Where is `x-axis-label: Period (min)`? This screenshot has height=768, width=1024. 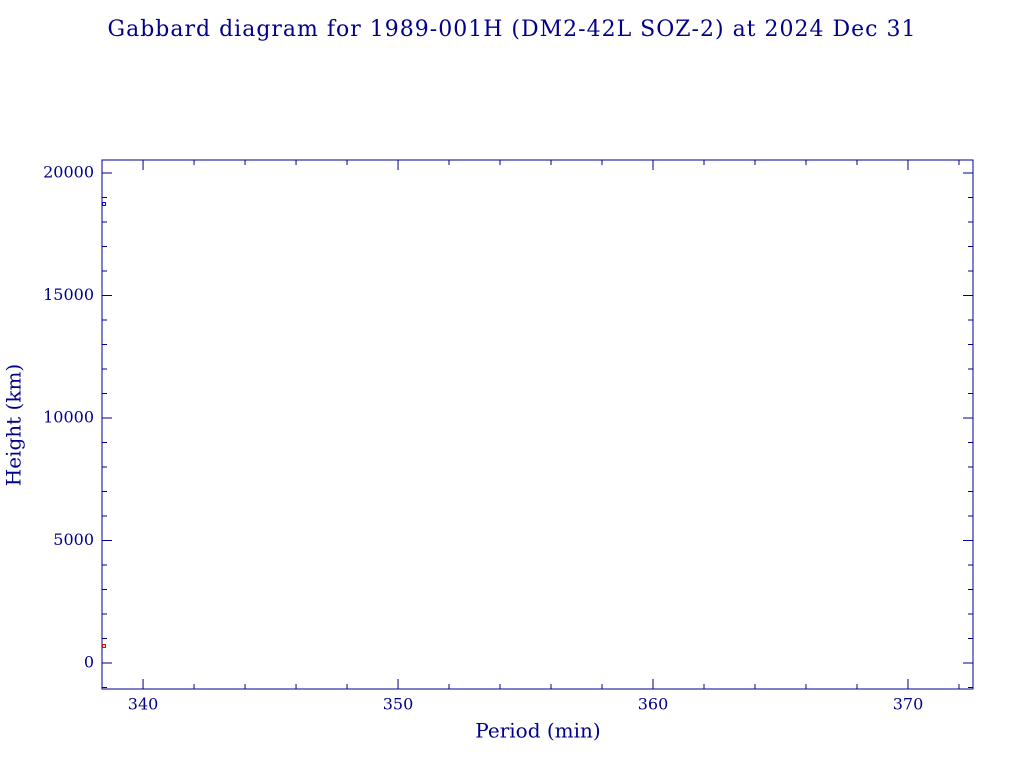
x-axis-label: Period (min) is located at coordinates (537, 731).